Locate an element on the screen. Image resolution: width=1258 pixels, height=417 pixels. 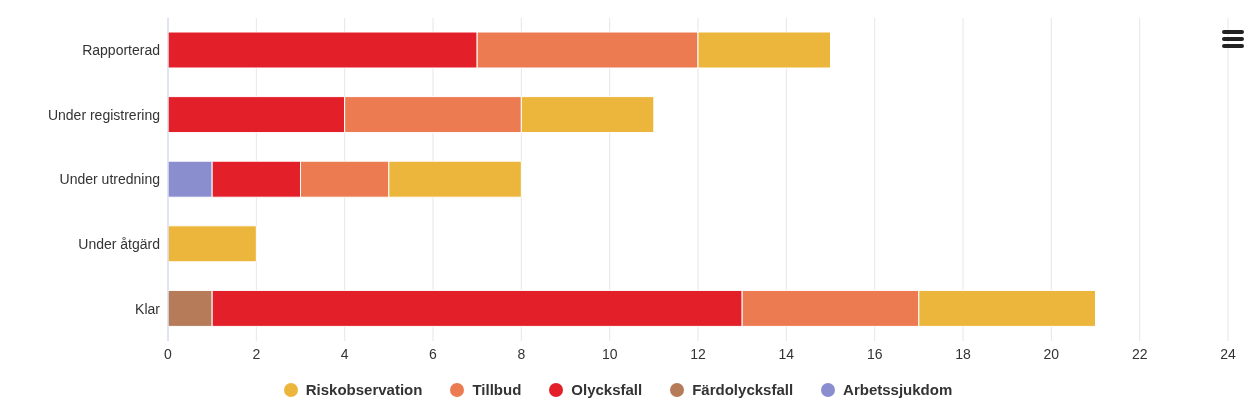
legend-label: Olycksfall is located at coordinates (606, 389).